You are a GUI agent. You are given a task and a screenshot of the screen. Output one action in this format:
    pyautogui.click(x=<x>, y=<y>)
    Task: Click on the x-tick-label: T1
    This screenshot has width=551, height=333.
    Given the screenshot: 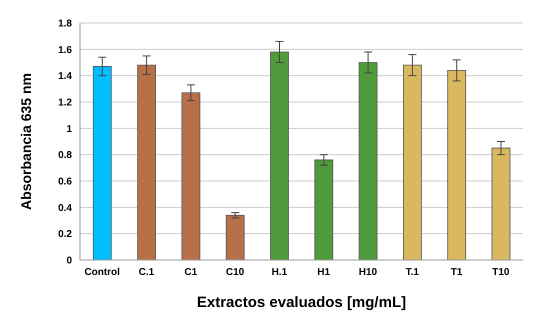 What is the action you would take?
    pyautogui.click(x=456, y=272)
    